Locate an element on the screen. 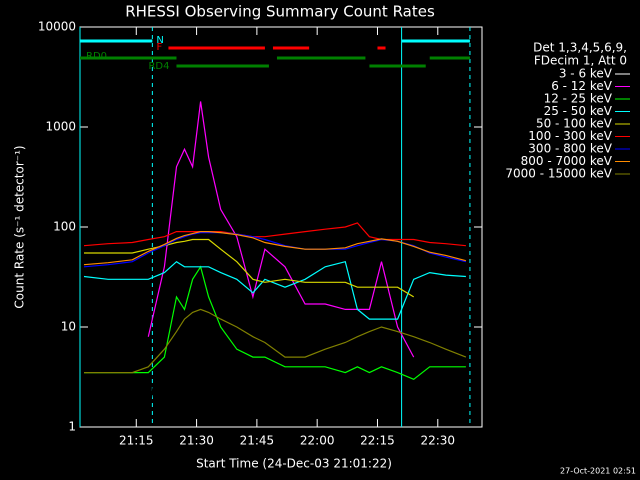 The width and height of the screenshot is (640, 480). legend-label: 7000 - 15000 keV is located at coordinates (558, 174).